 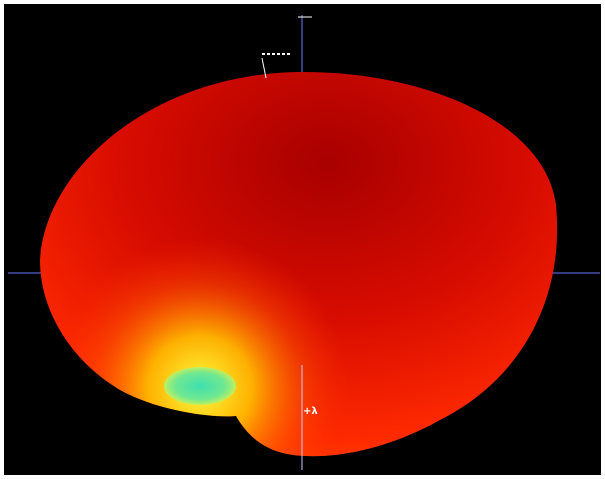 What do you see at coordinates (200, 386) in the screenshot?
I see `pattern-minimum` at bounding box center [200, 386].